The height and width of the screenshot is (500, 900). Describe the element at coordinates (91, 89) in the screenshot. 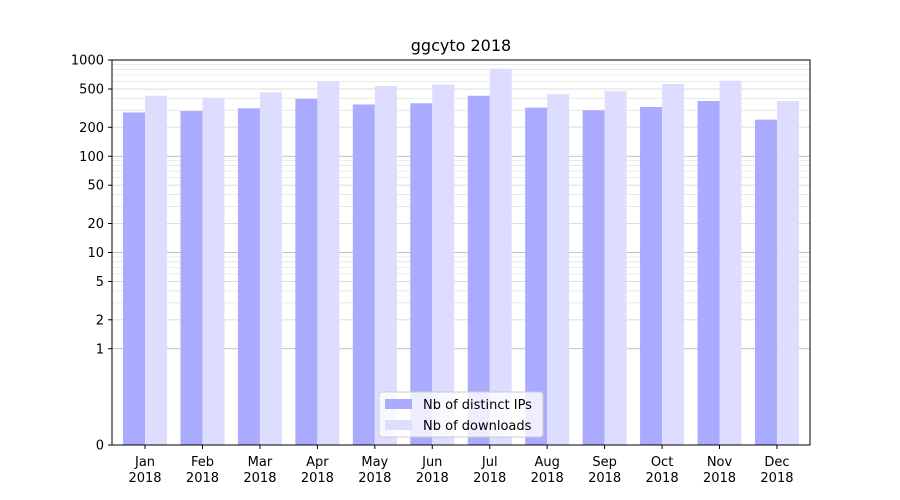

I see `y-tick-label: 500` at that location.